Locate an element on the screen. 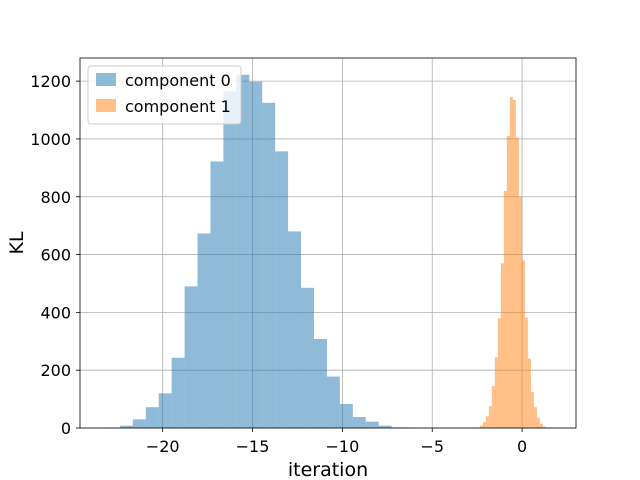 This screenshot has width=640, height=480. legend: component 0 component 1 is located at coordinates (164, 95).